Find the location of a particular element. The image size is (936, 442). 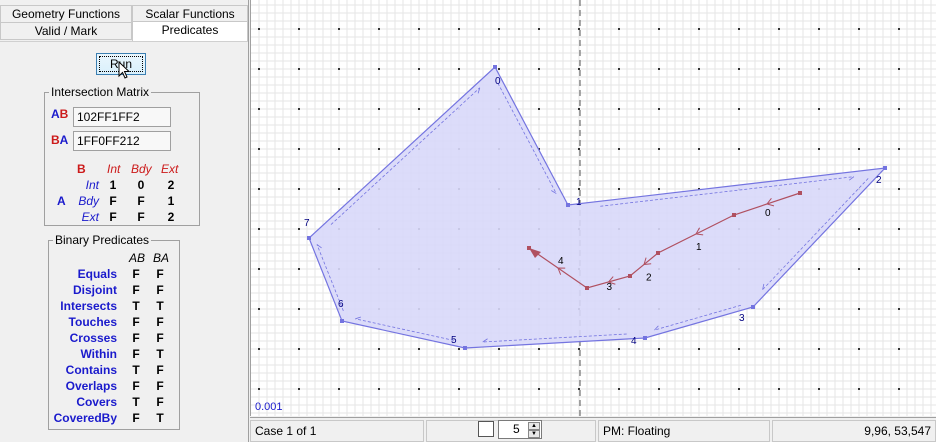

precision-model-status: PM: Floating is located at coordinates (684, 431).